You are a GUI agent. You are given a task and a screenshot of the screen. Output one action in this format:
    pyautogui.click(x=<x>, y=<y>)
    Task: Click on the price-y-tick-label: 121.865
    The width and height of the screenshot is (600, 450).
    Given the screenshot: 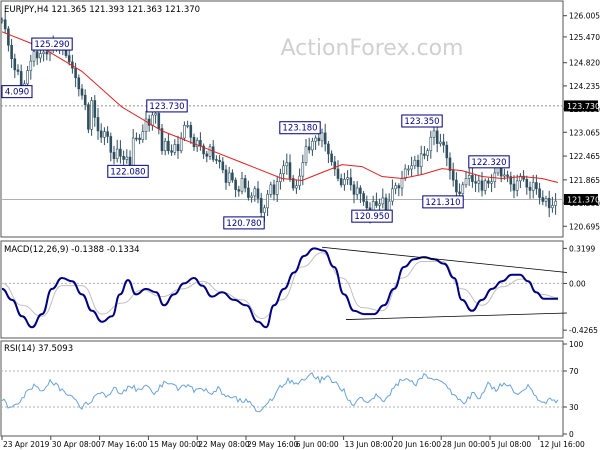 What is the action you would take?
    pyautogui.click(x=584, y=180)
    